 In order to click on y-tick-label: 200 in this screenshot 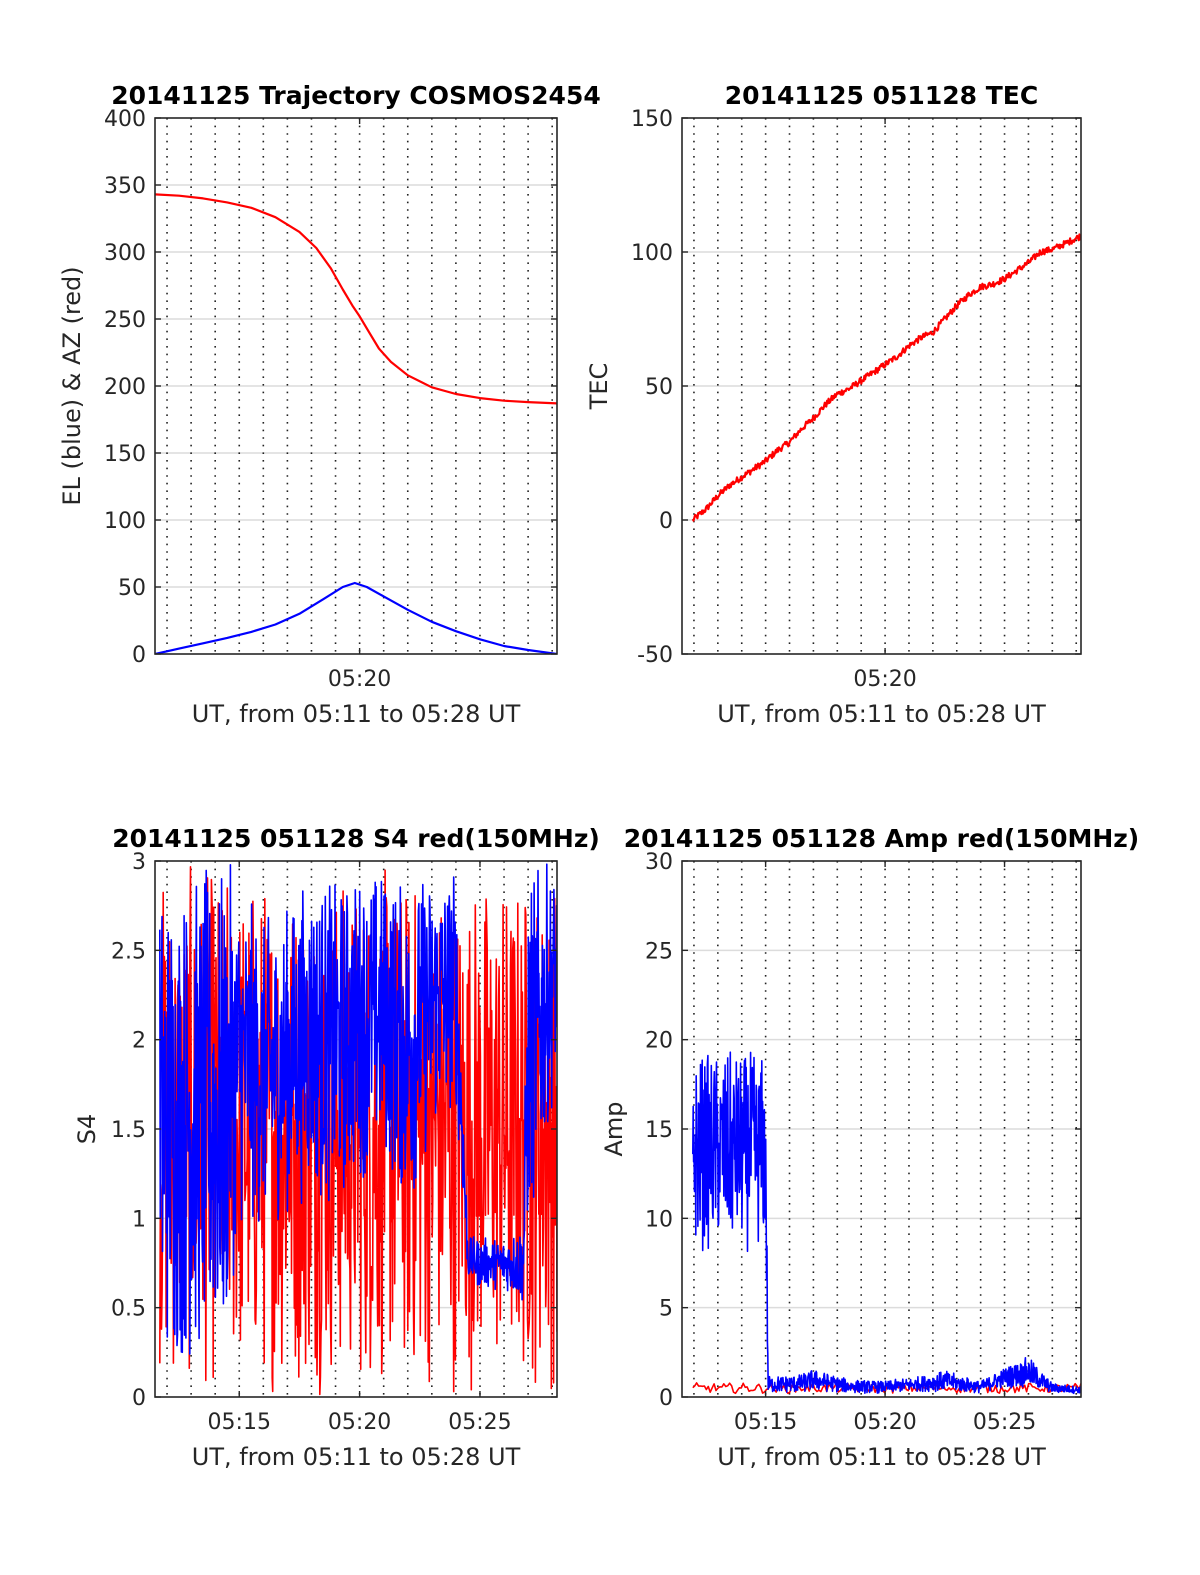, I will do `click(125, 387)`.